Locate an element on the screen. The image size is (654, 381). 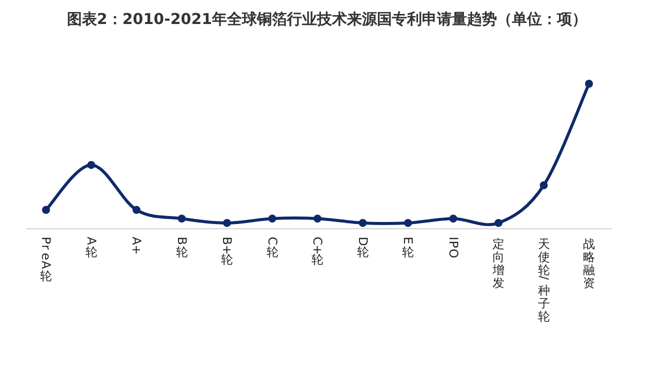
x-tick-label: 定向增发 is located at coordinates (498, 263).